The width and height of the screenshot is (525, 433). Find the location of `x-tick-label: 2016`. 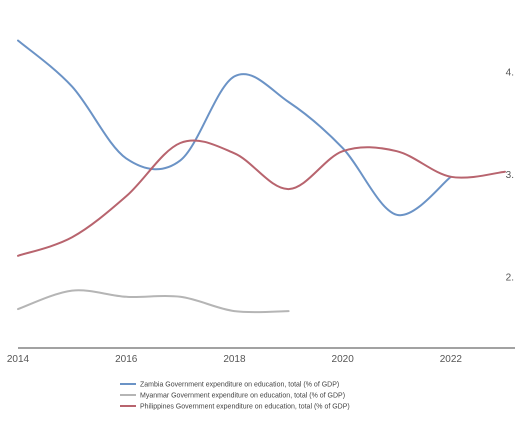

x-tick-label: 2016 is located at coordinates (126, 359).